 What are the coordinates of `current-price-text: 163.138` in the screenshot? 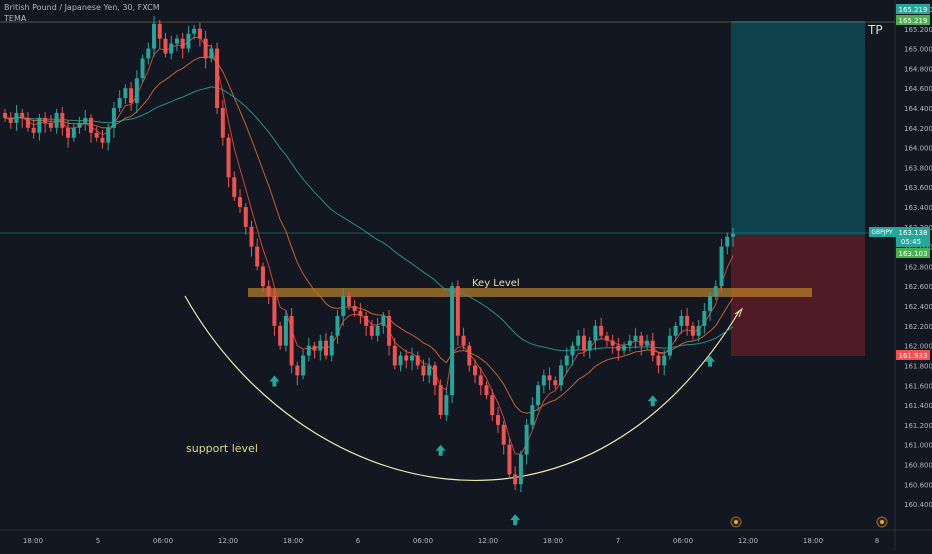 It's located at (913, 233).